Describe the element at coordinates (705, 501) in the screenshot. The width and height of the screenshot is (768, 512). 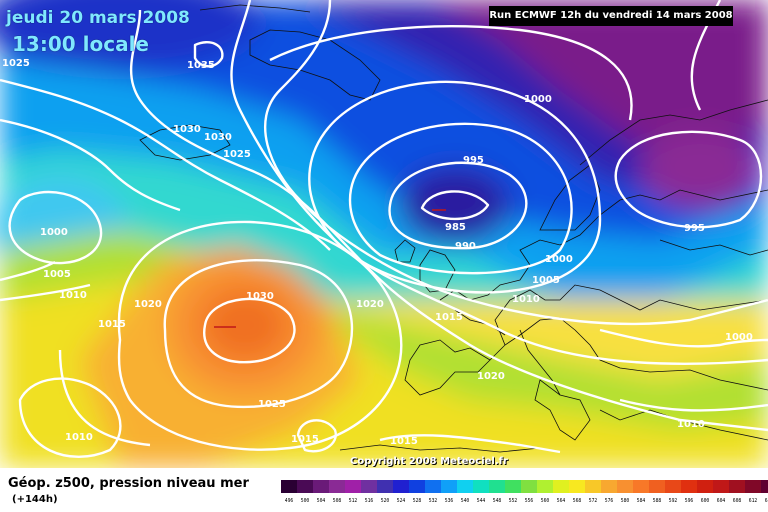
I see `color-scale-value: 600` at that location.